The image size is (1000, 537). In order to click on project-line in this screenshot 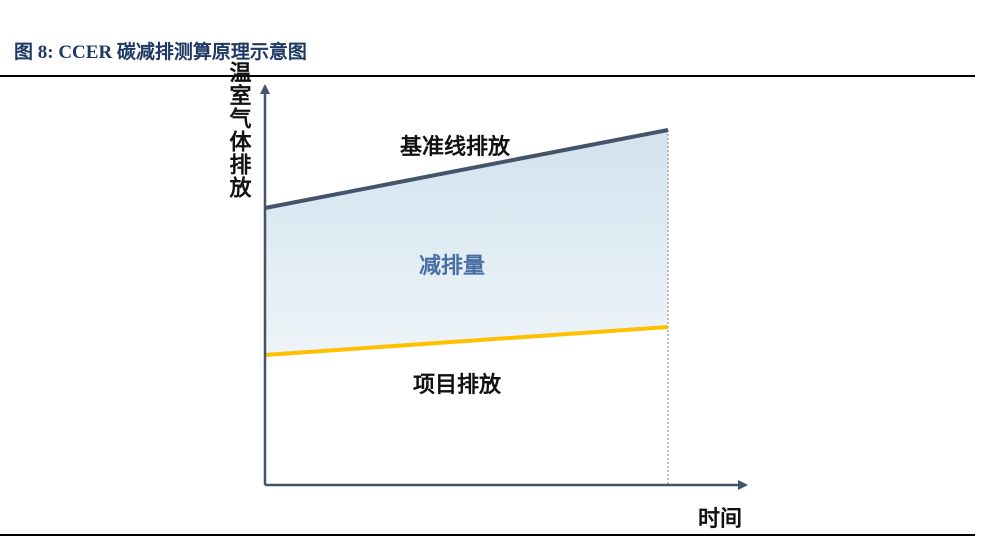, I will do `click(466, 341)`.